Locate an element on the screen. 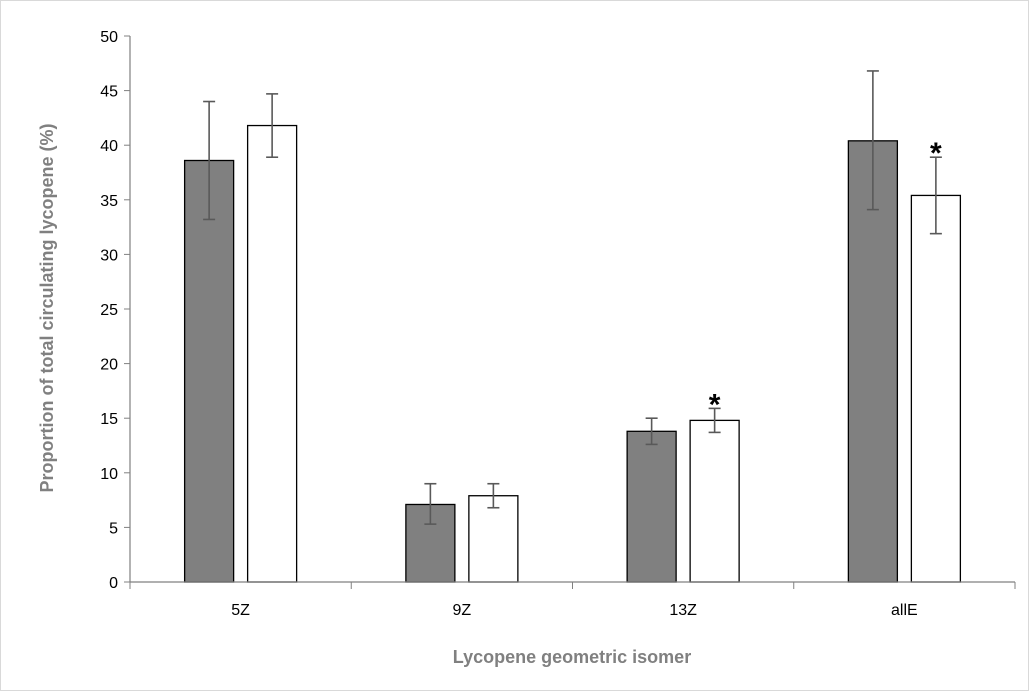  x-tick-label-9Z: 9Z is located at coordinates (462, 610).